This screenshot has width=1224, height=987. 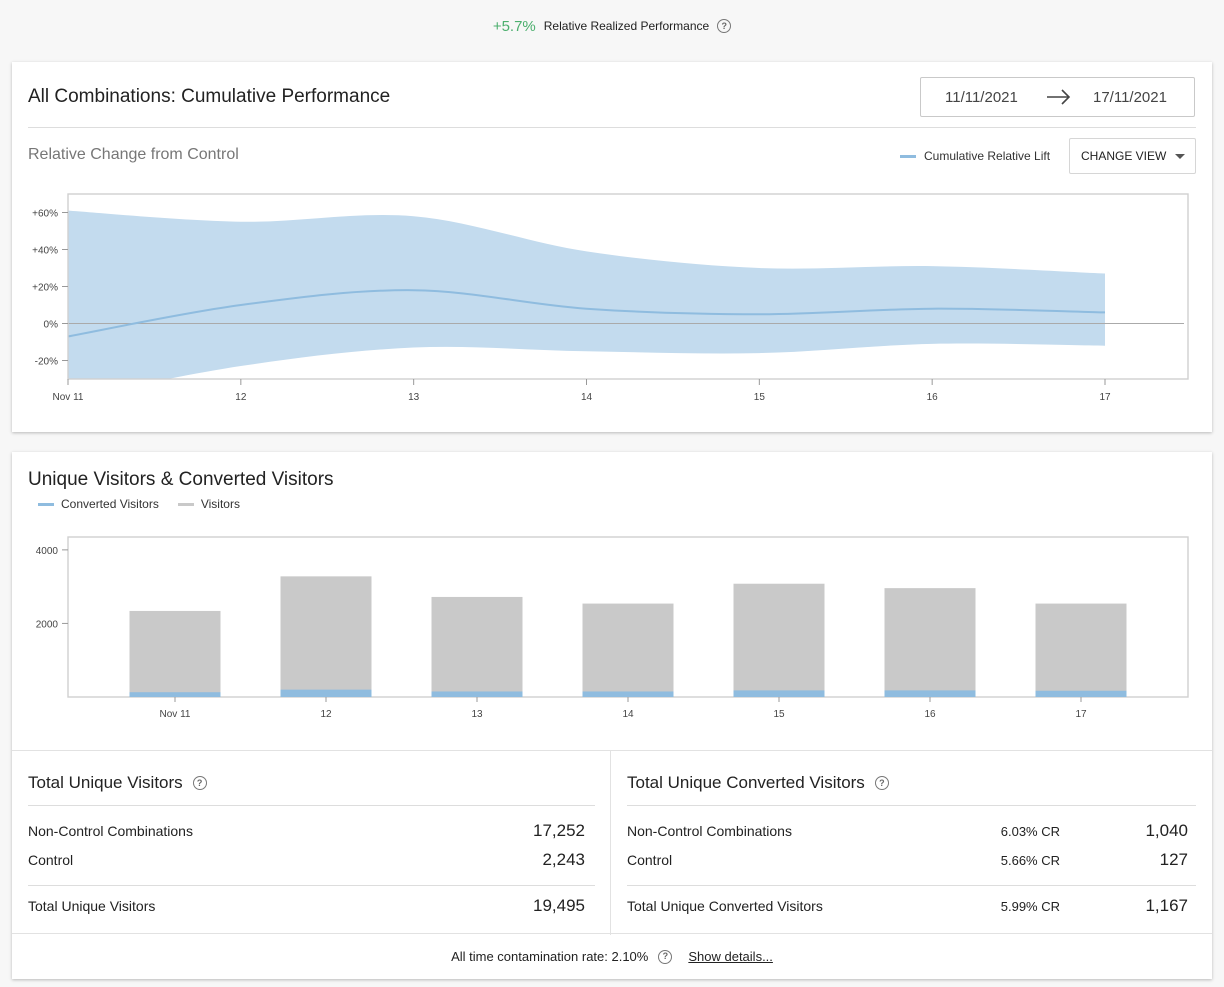 I want to click on legend-label-visitors: Visitors, so click(x=220, y=504).